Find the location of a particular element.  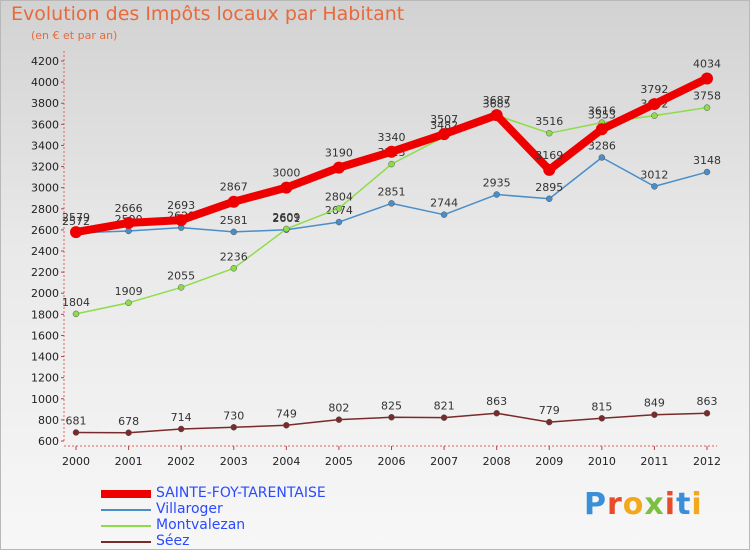

y-tick-label: 4000 is located at coordinates (45, 82).